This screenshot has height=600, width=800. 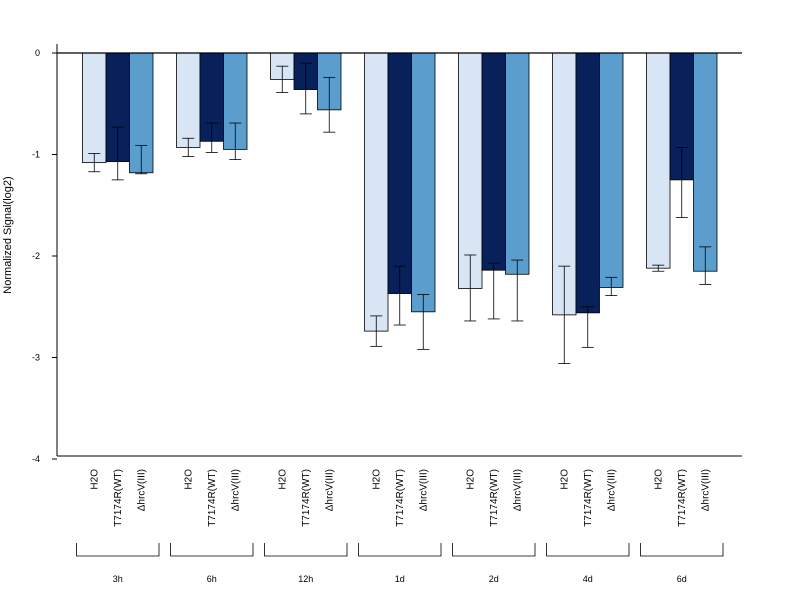 I want to click on group-label: 4d, so click(x=588, y=579).